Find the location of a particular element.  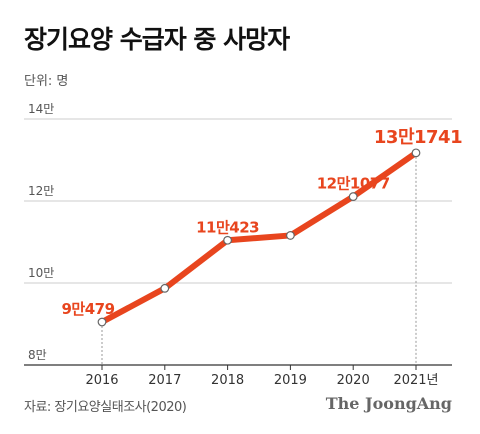

x-tick-label: 2017 is located at coordinates (164, 380).